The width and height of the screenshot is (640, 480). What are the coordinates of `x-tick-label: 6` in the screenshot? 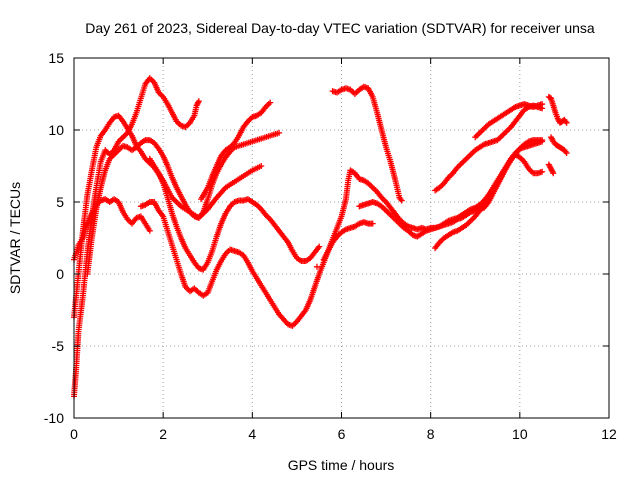 It's located at (342, 434).